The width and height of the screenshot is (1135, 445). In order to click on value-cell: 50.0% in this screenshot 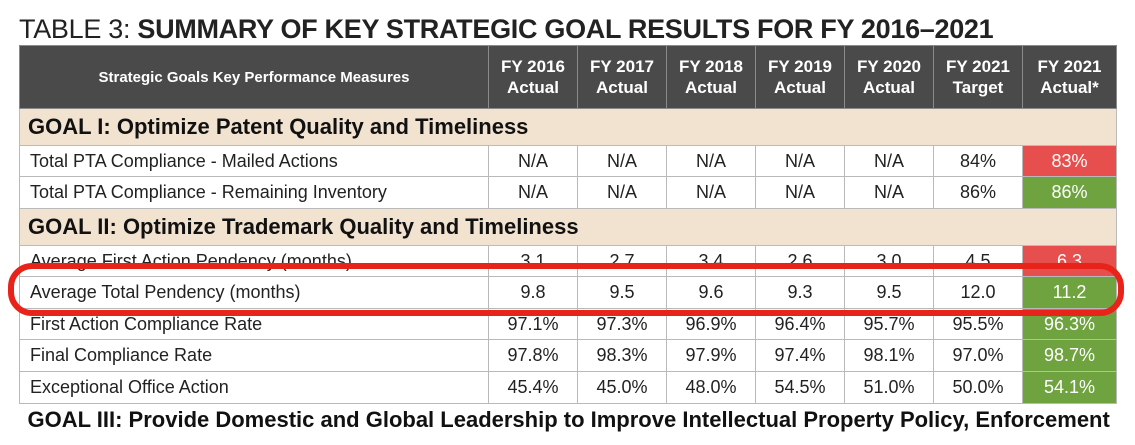, I will do `click(978, 387)`.